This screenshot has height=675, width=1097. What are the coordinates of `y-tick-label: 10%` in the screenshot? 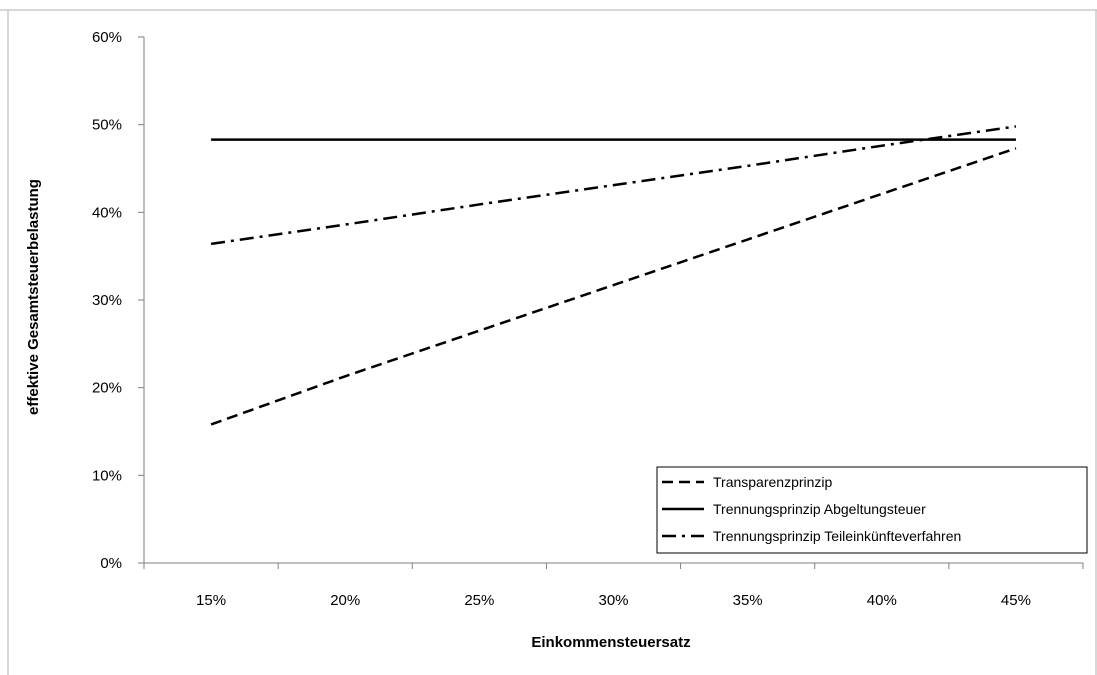 It's located at (107, 475).